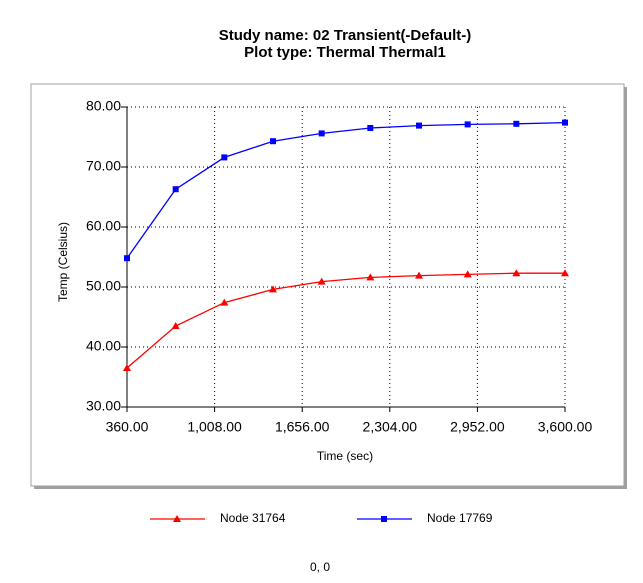  Describe the element at coordinates (253, 518) in the screenshot. I see `legend-label: Node 31764` at that location.